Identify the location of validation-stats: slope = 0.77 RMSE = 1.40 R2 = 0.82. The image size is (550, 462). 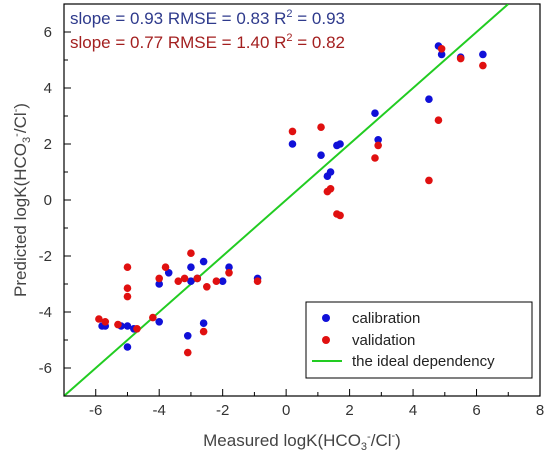
(207, 42).